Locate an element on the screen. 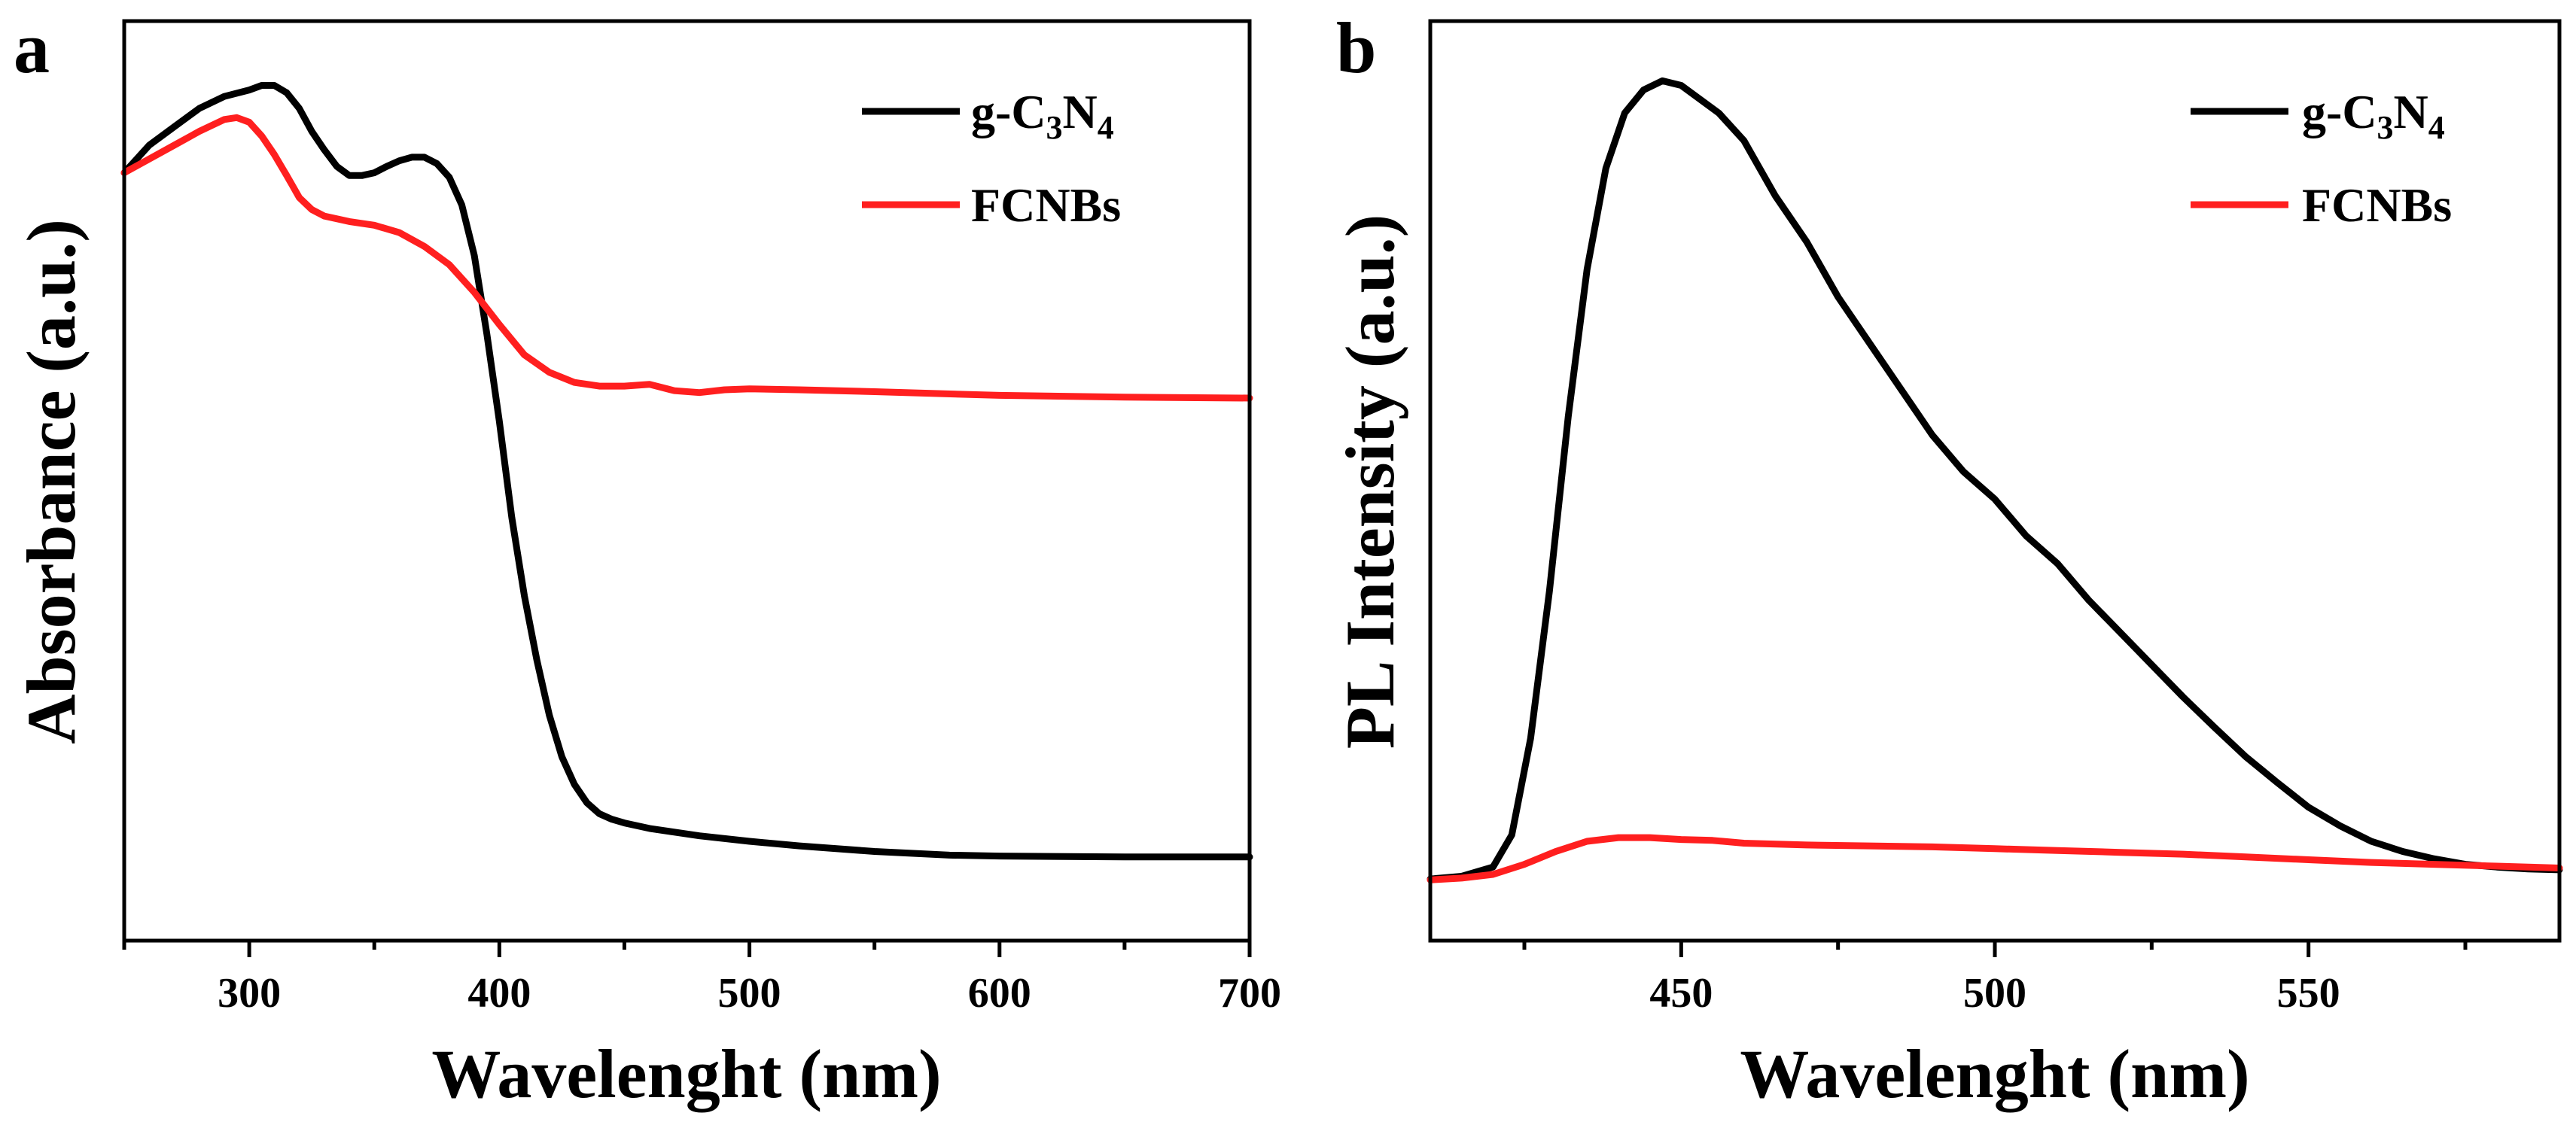  panel-b-series-line-fcnbs is located at coordinates (1995, 858).